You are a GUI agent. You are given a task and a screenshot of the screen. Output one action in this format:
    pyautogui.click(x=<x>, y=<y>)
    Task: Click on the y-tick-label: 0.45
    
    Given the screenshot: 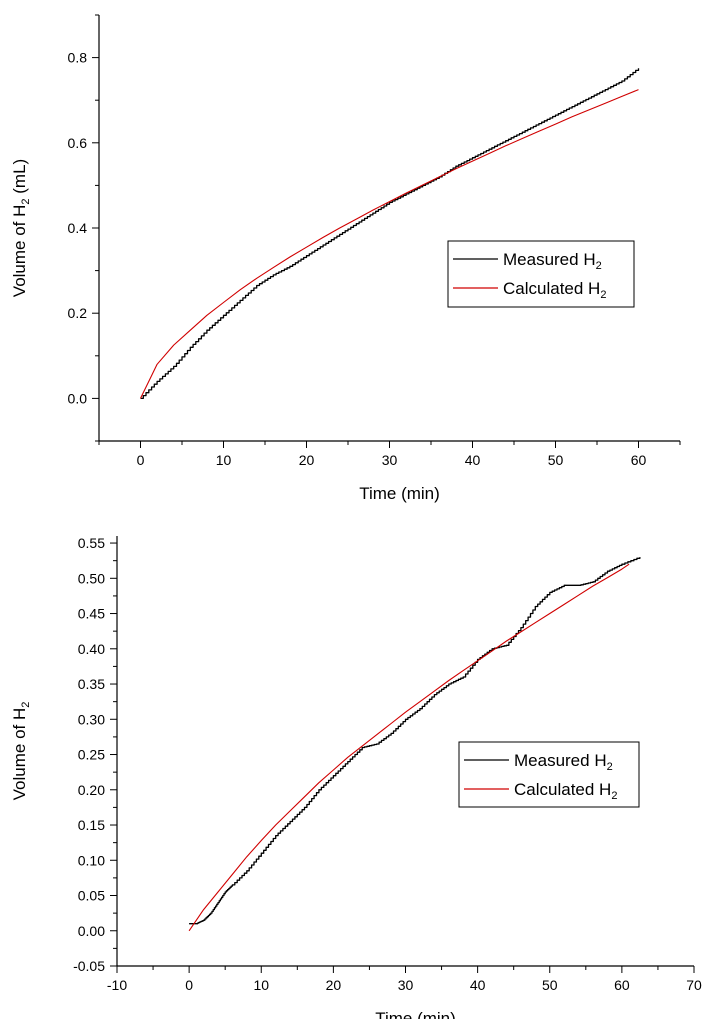 What is the action you would take?
    pyautogui.click(x=91, y=614)
    